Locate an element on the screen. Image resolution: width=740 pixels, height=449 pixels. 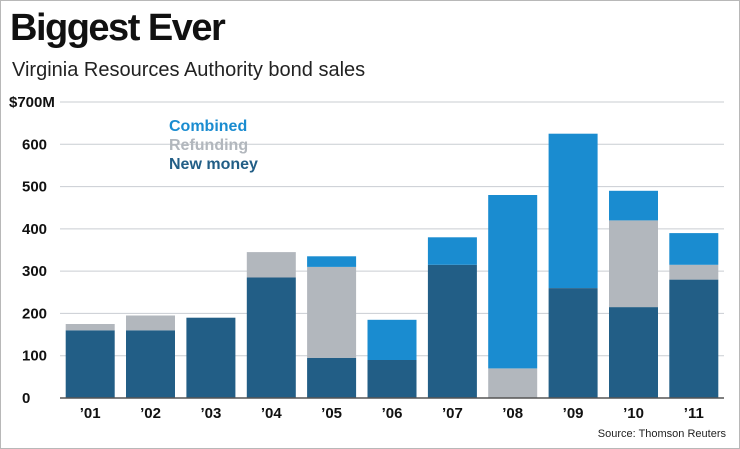
x-tick-label: ’11 is located at coordinates (694, 413).